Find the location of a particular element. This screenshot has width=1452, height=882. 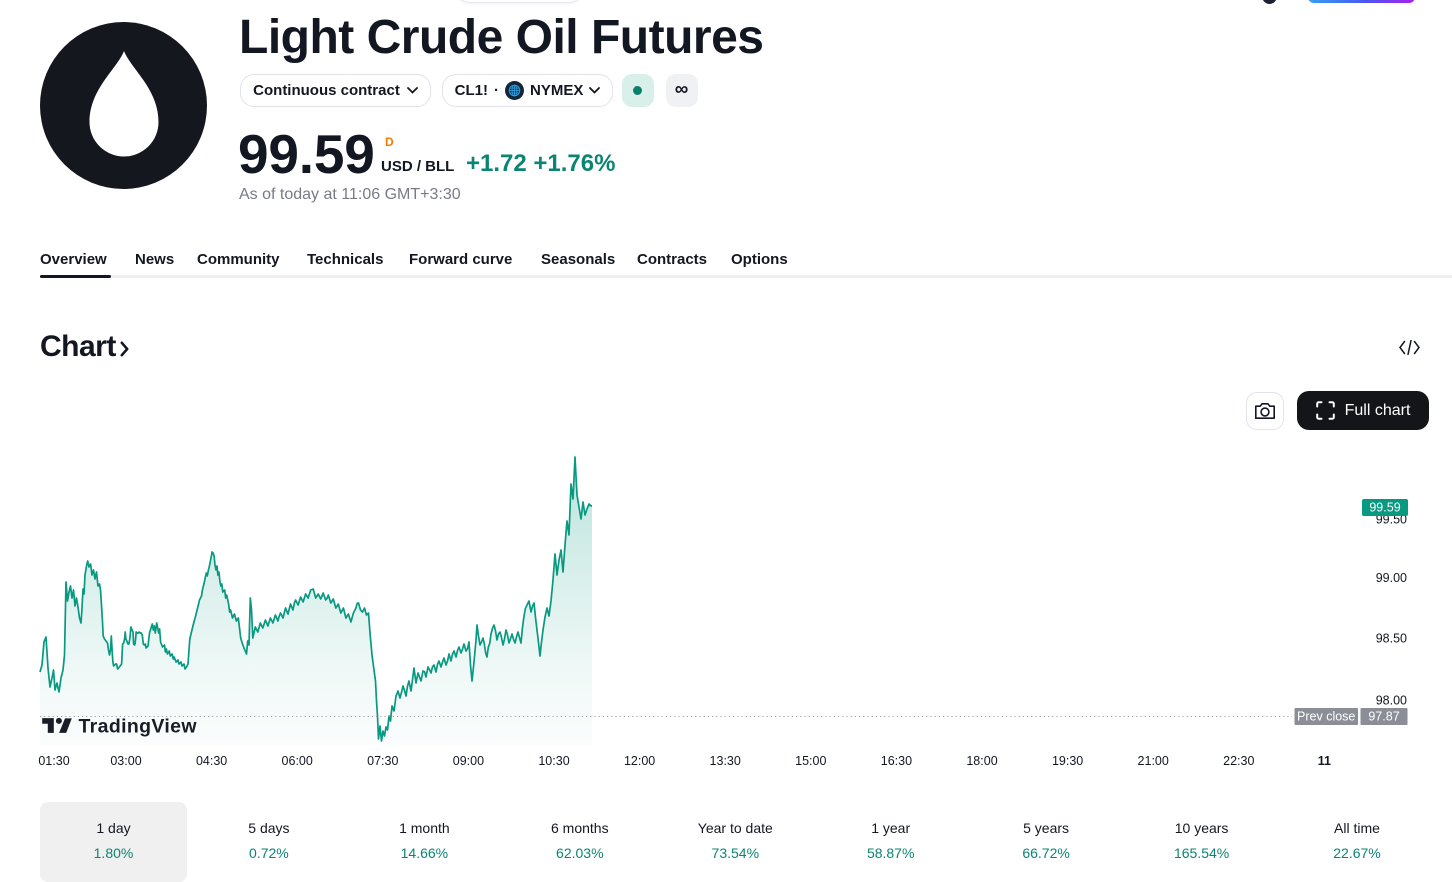

svg-text: 21:00 is located at coordinates (1153, 761).